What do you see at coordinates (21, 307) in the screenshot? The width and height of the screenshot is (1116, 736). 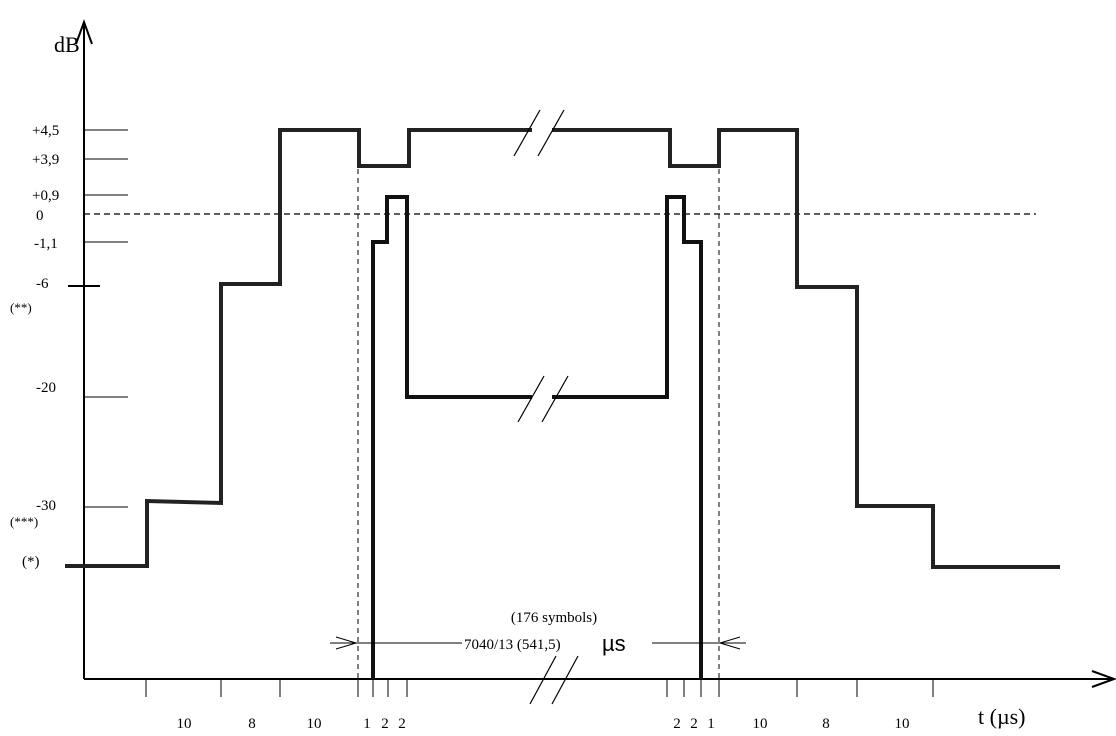 I see `note-double-star: (**)` at bounding box center [21, 307].